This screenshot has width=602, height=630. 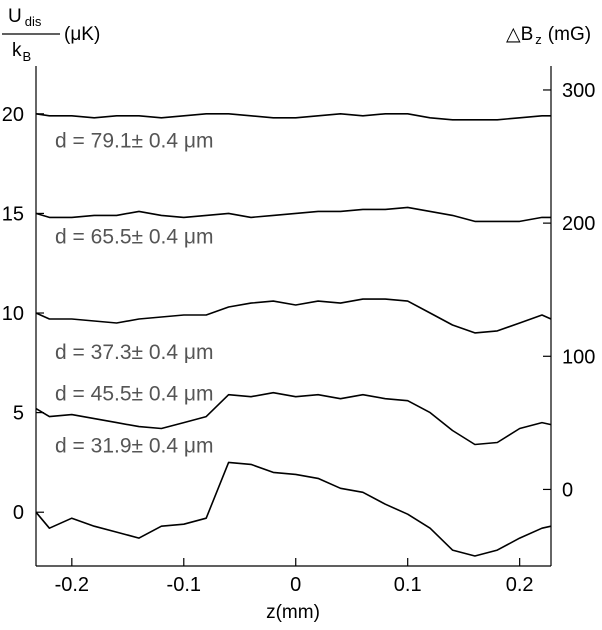 I want to click on right-axis-label: △B z (mG), so click(x=548, y=35).